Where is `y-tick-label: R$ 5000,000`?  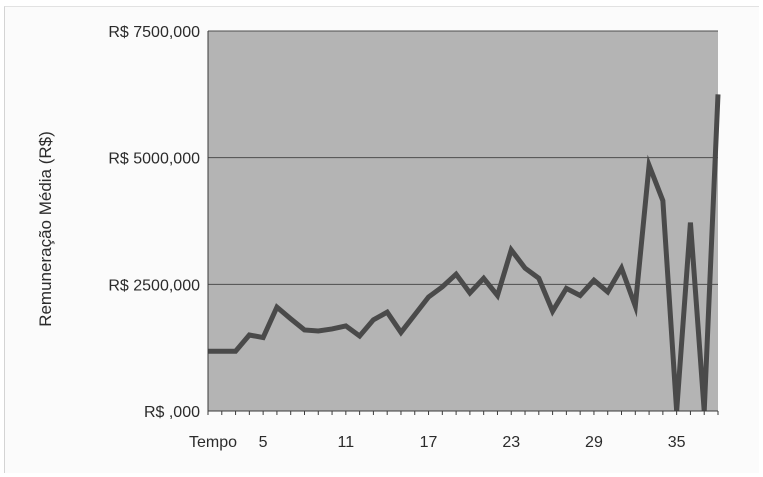
y-tick-label: R$ 5000,000 is located at coordinates (154, 159).